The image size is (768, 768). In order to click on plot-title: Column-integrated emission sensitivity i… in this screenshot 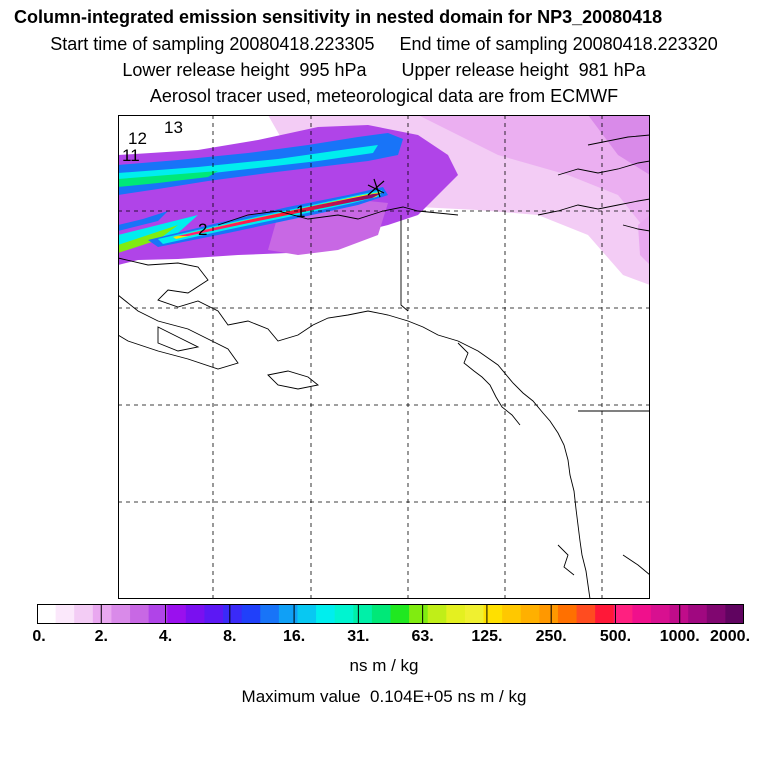, I will do `click(338, 17)`.